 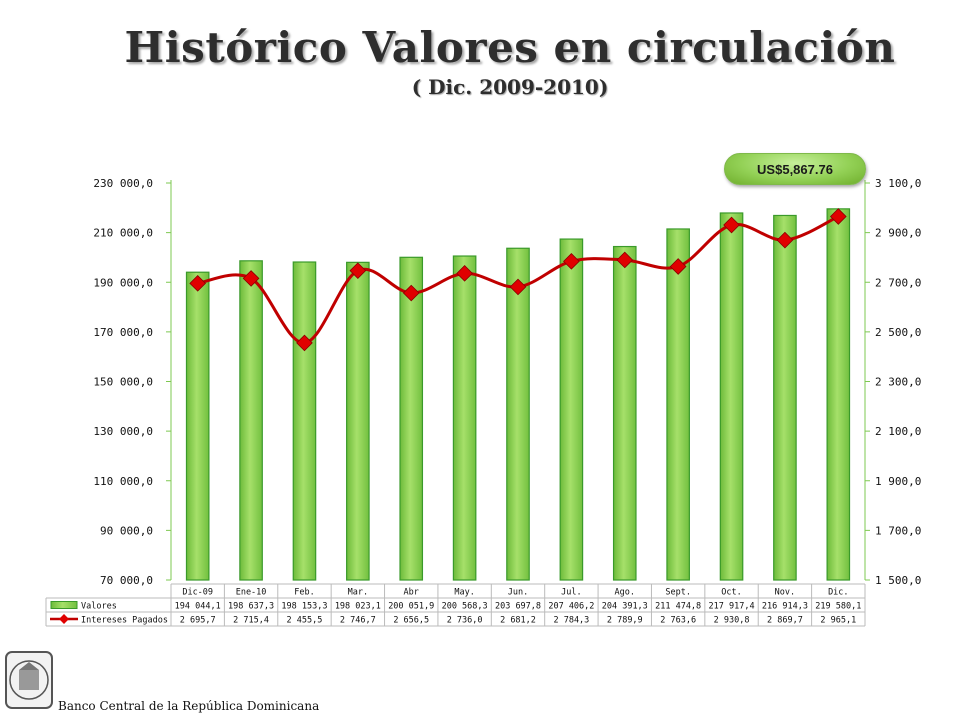 What do you see at coordinates (305, 621) in the screenshot?
I see `data-label-intereses: 2 455,5` at bounding box center [305, 621].